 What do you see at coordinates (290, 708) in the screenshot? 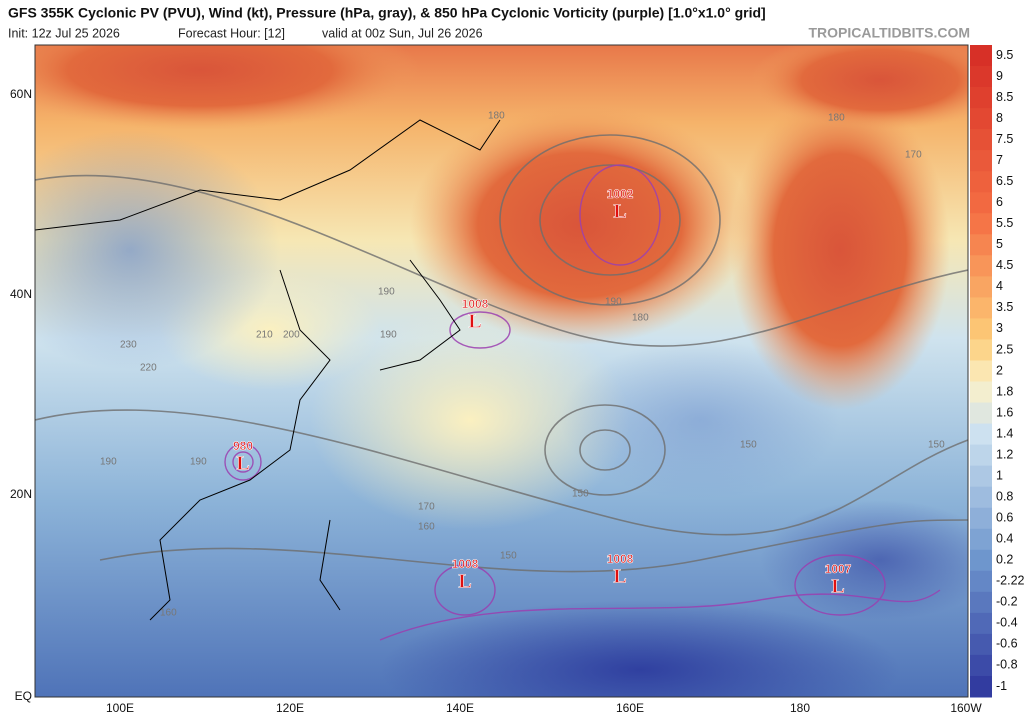
I see `lon-label: 120E` at bounding box center [290, 708].